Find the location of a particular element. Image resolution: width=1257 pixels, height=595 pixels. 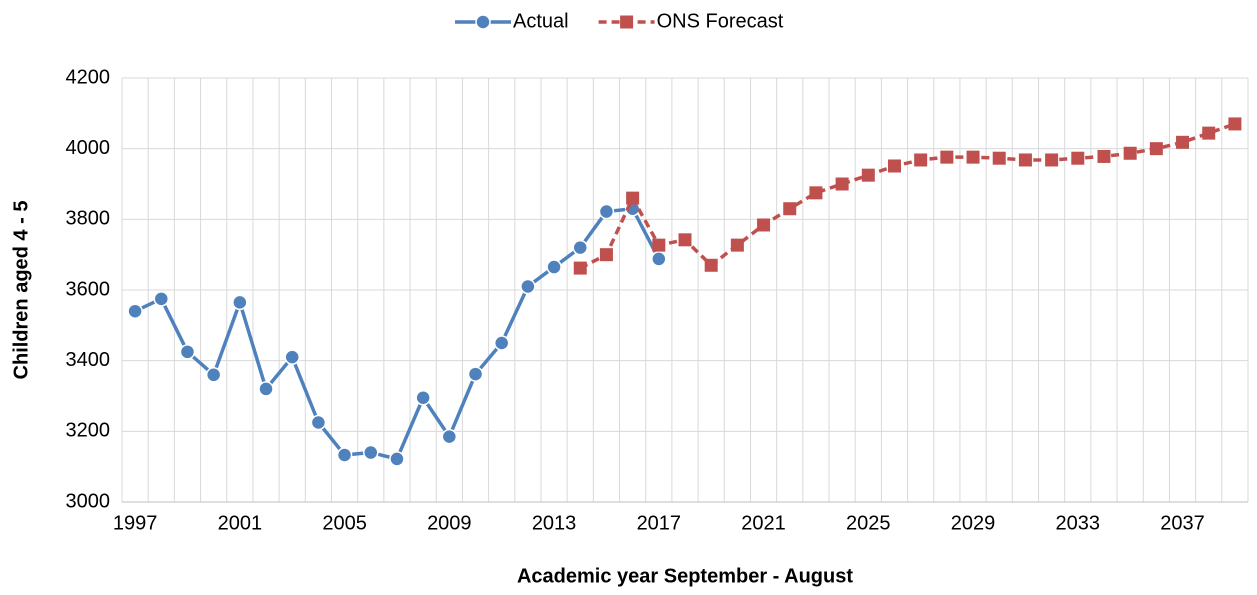

x-axis-title: Academic year September - August is located at coordinates (685, 576).